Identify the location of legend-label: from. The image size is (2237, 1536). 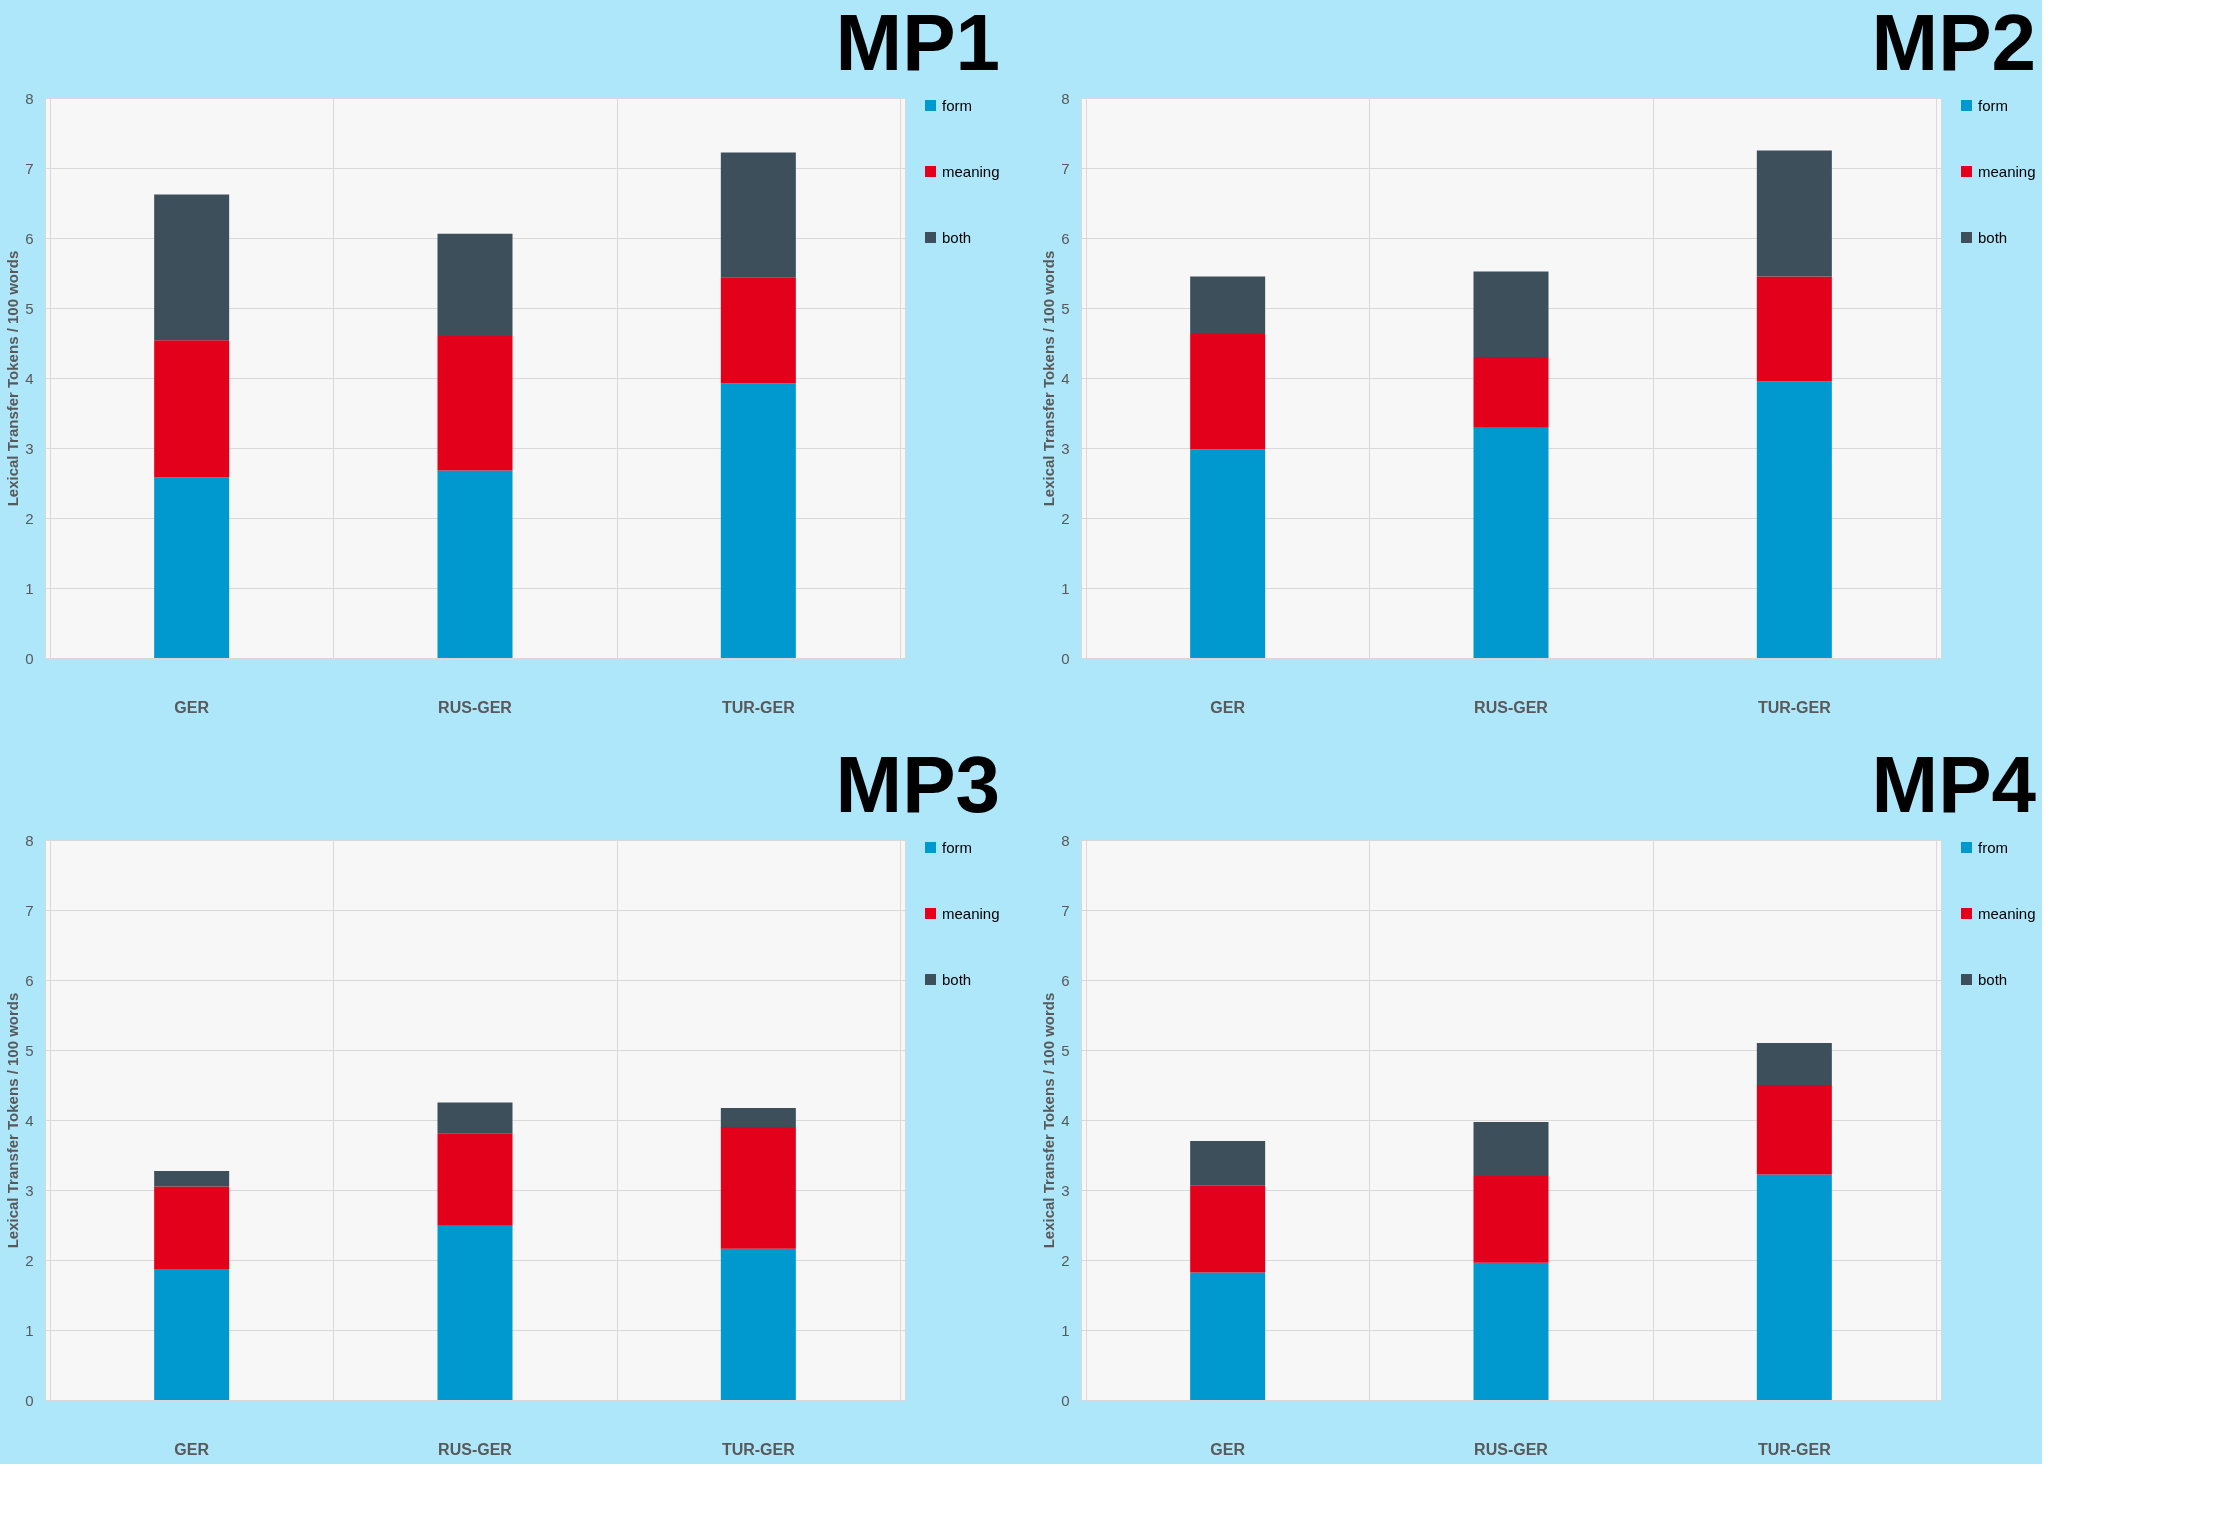
(1993, 847).